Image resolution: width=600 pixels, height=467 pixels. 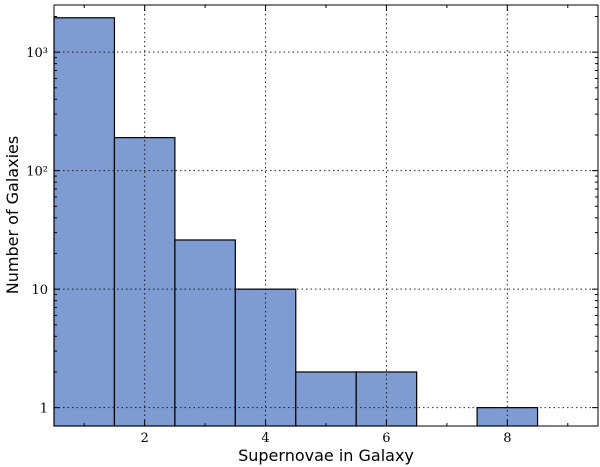 What do you see at coordinates (39, 290) in the screenshot?
I see `y-tick-label: 10` at bounding box center [39, 290].